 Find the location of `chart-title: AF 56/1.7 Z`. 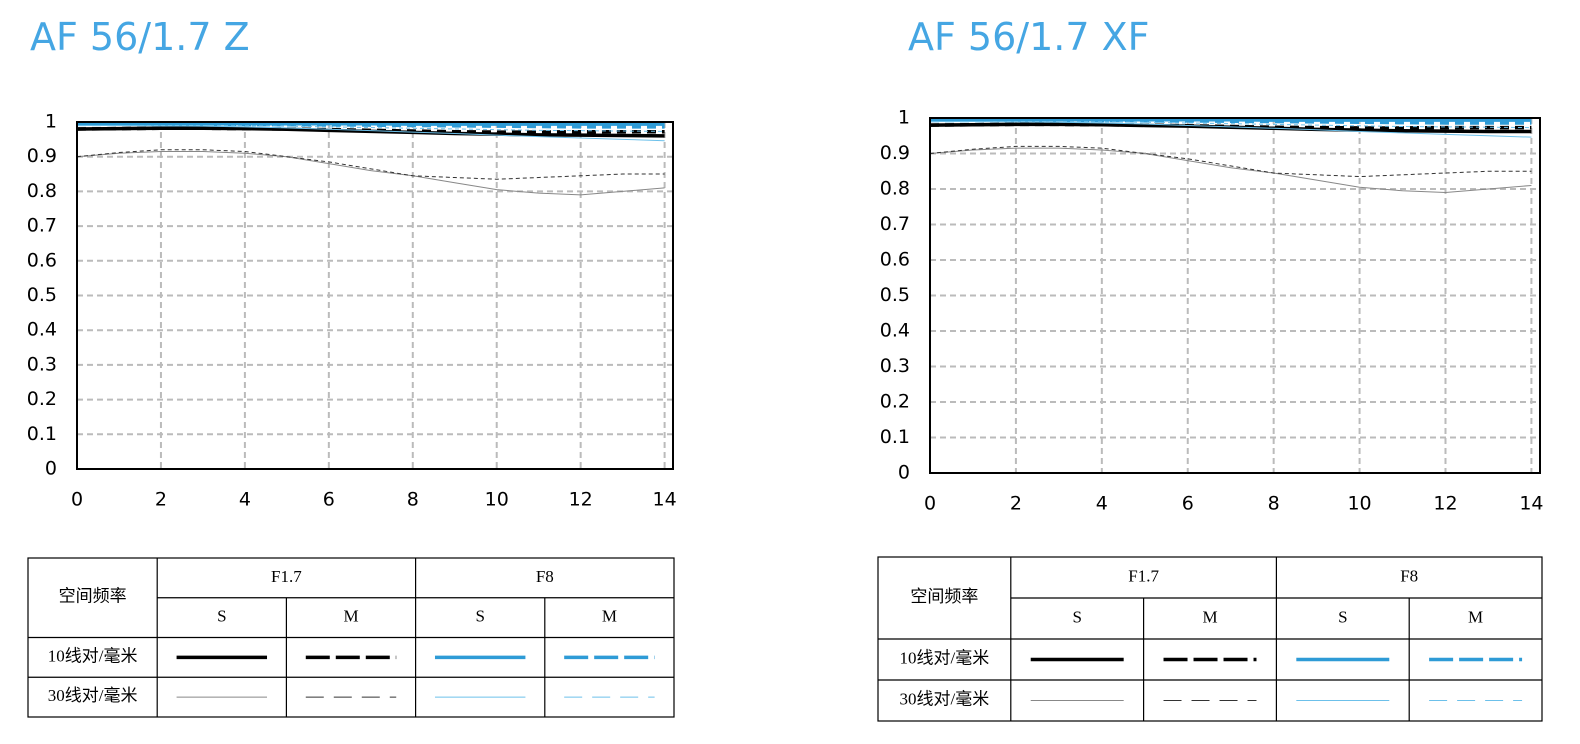

chart-title: AF 56/1.7 Z is located at coordinates (140, 37).